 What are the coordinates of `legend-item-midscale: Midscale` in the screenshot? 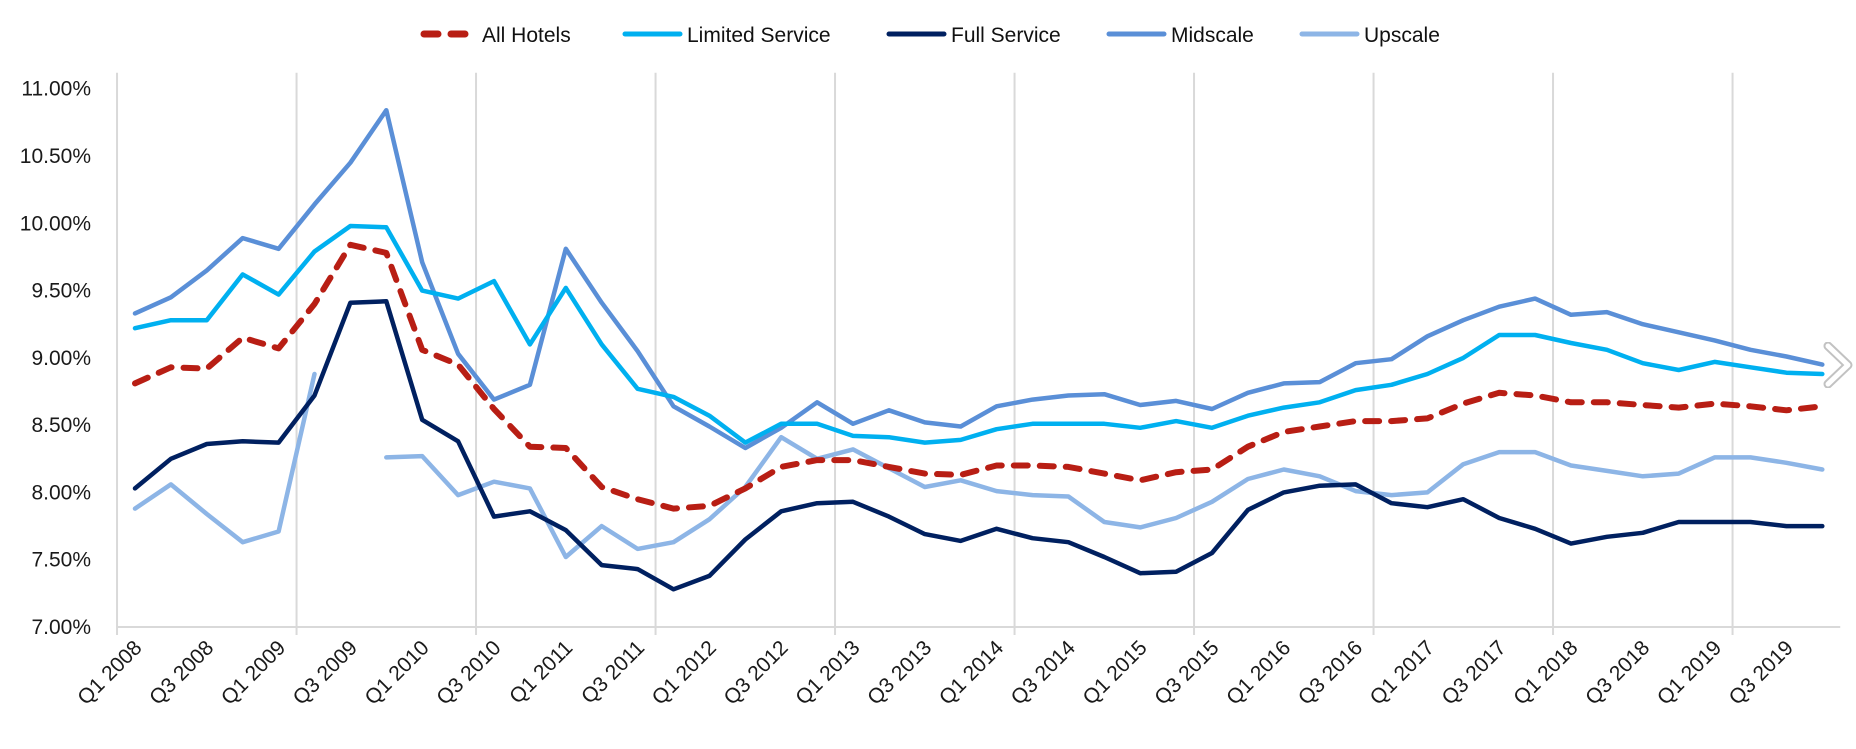 It's located at (1180, 35).